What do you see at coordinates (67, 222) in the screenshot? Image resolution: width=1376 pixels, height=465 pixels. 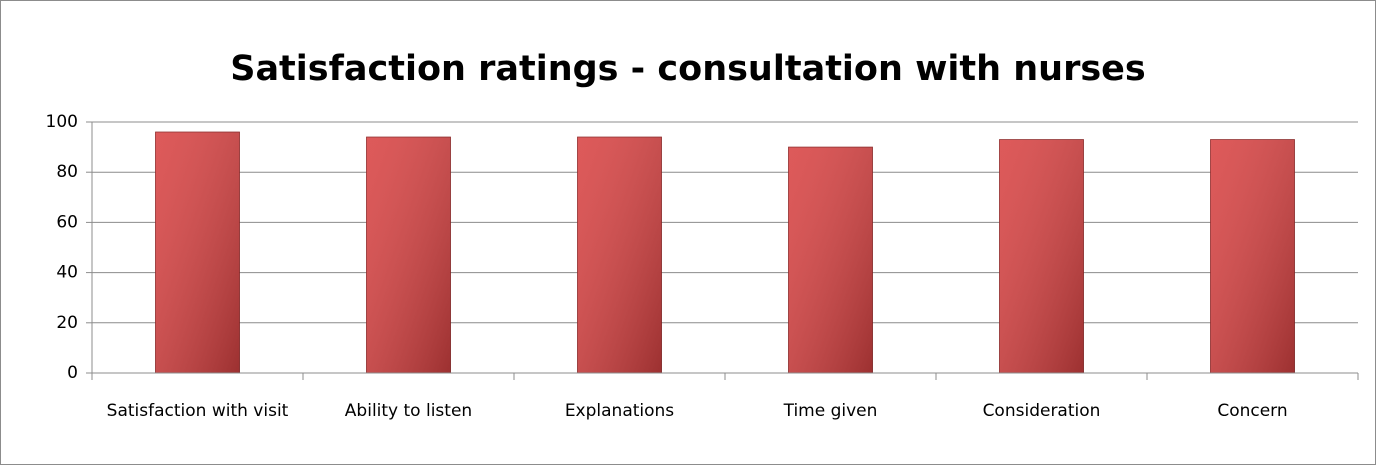 I see `y-tick-label: 60` at bounding box center [67, 222].